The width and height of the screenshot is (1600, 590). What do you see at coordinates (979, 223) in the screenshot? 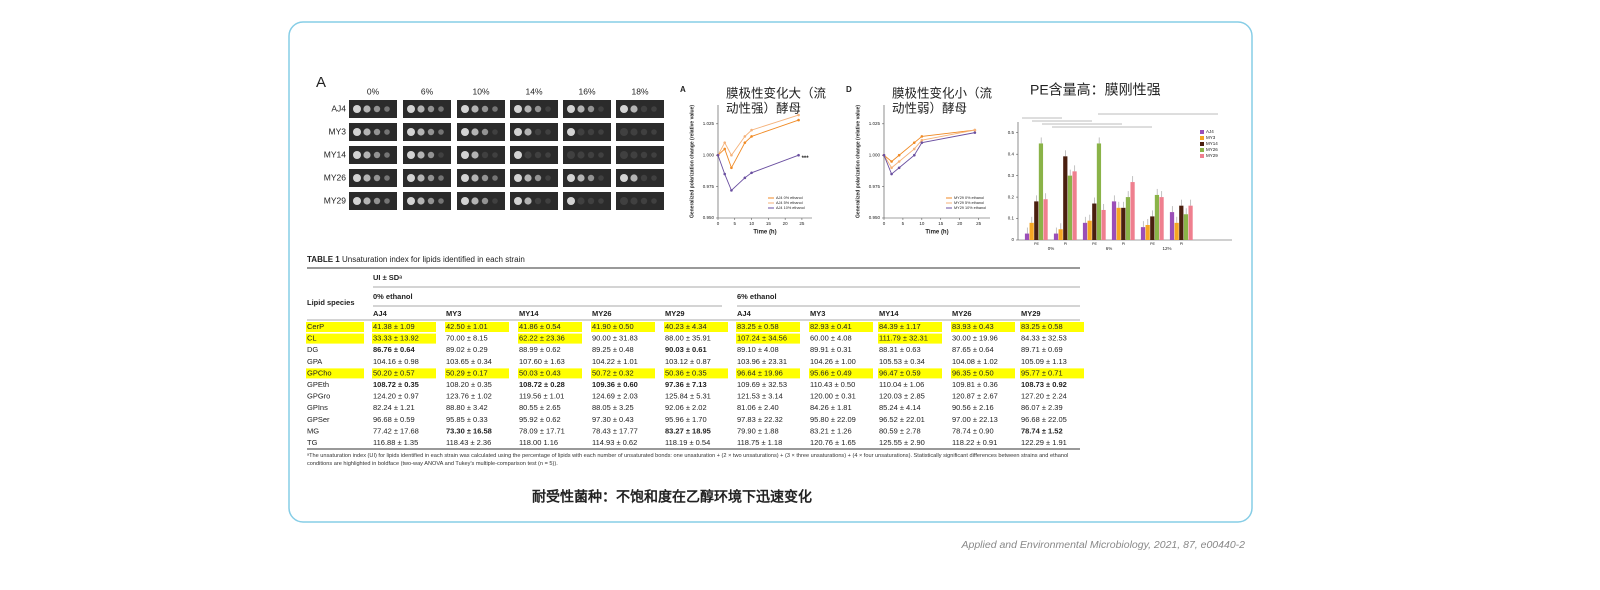
I see `x-tick-label: 25` at bounding box center [979, 223].